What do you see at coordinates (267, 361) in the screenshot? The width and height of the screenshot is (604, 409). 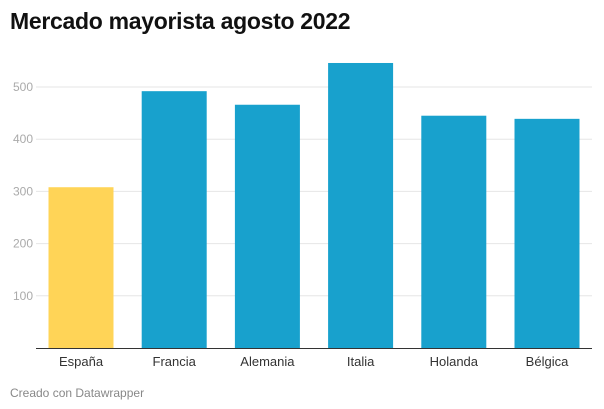 I see `x-tick-label: Alemania` at bounding box center [267, 361].